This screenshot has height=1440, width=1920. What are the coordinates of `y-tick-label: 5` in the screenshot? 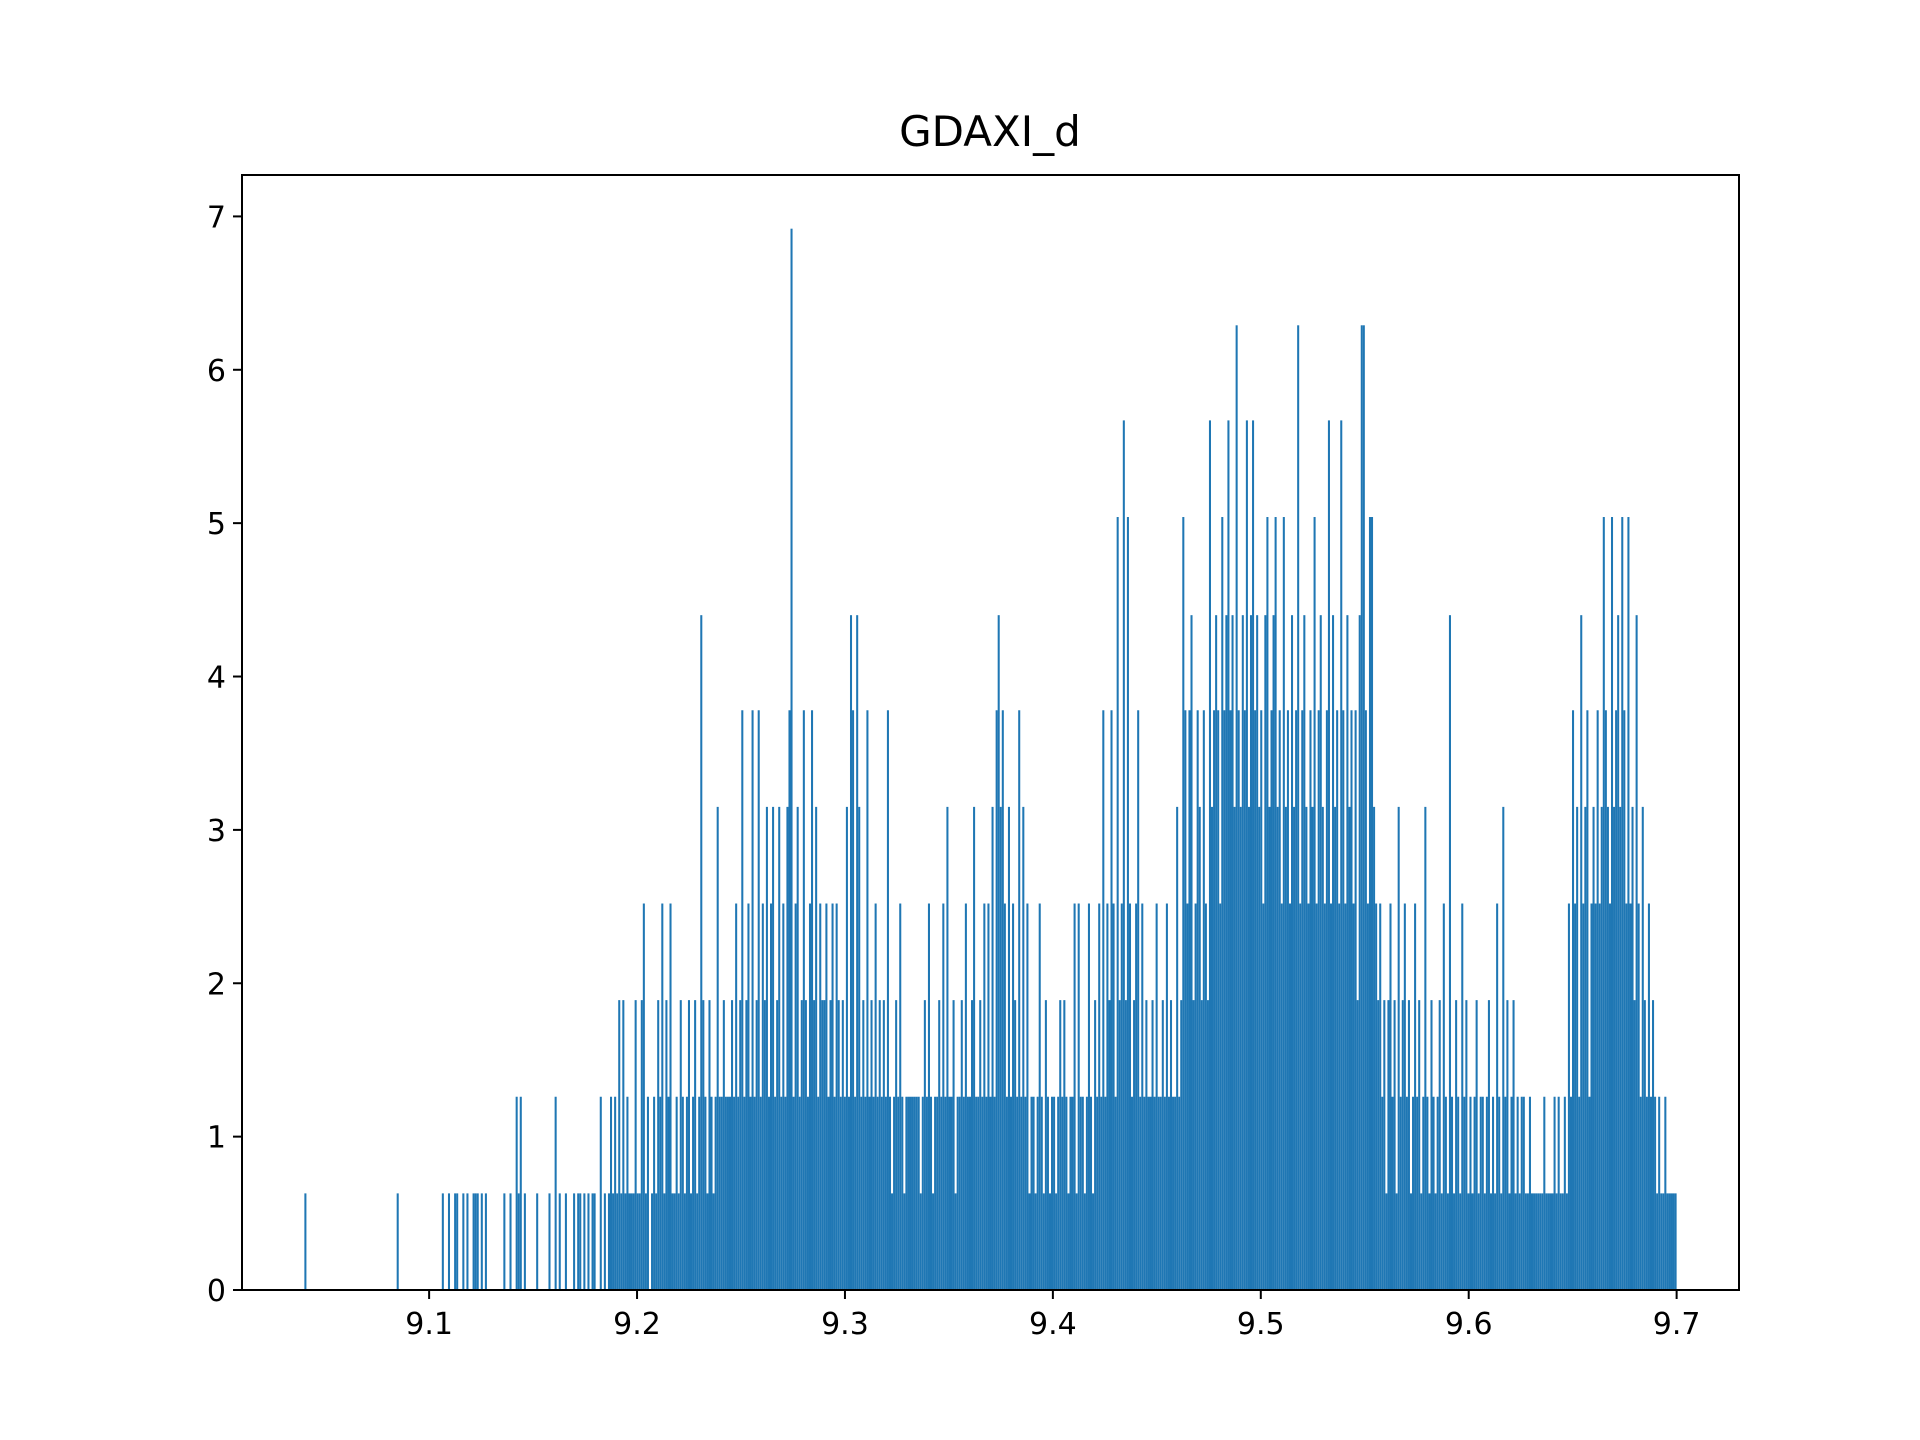 It's located at (216, 524).